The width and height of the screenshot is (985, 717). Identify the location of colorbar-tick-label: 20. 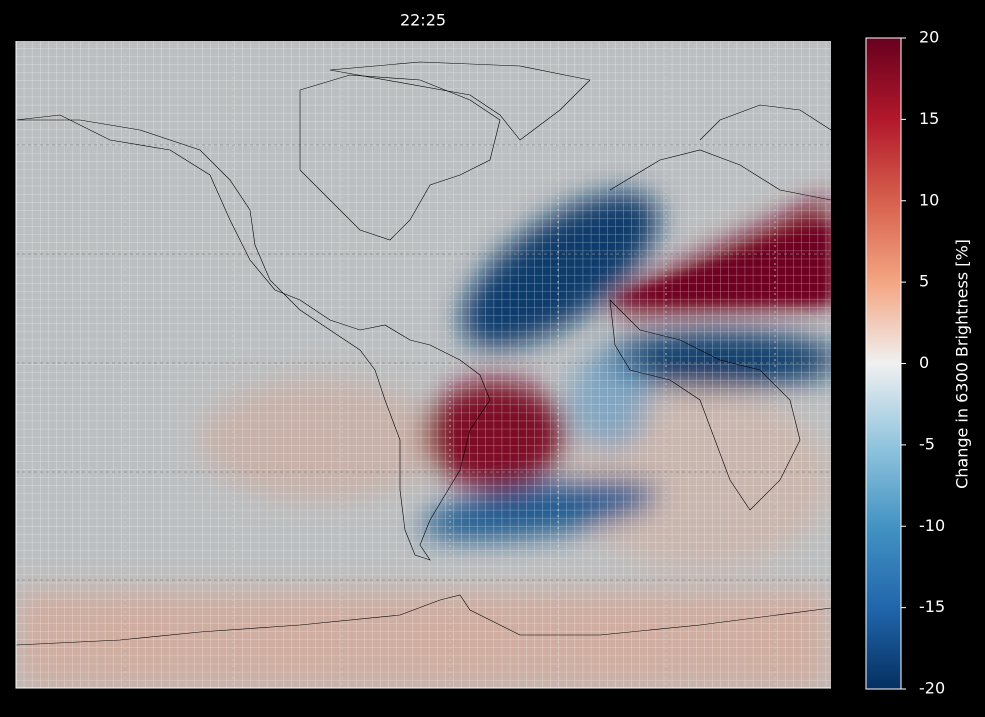
(929, 37).